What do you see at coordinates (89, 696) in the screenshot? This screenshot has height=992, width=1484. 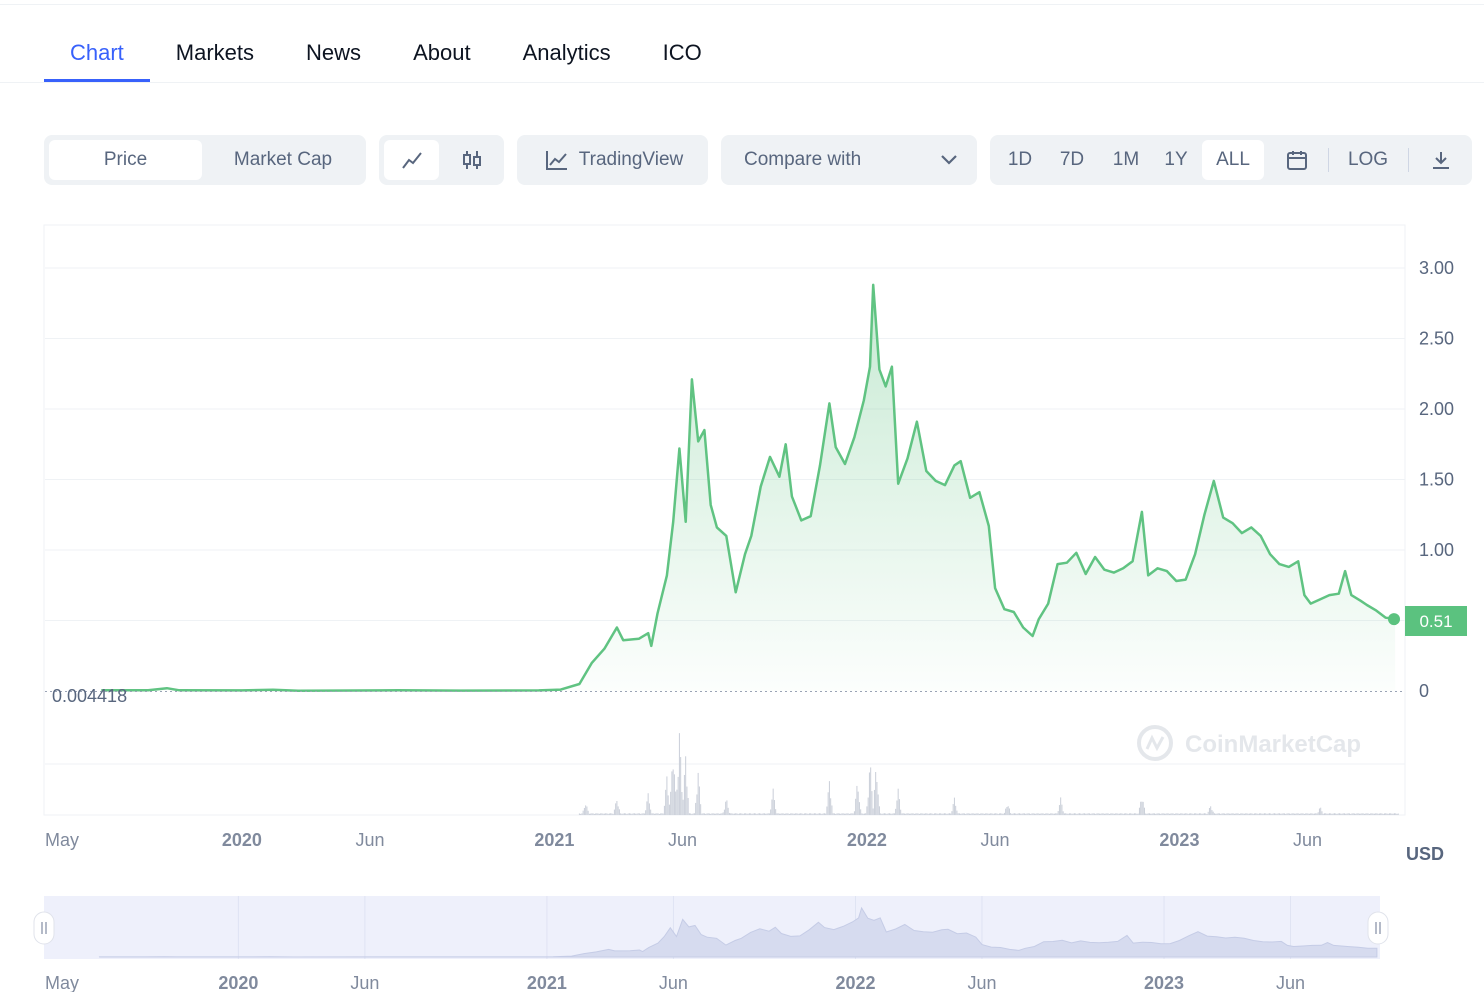 I see `start-price-label: 0.004418` at bounding box center [89, 696].